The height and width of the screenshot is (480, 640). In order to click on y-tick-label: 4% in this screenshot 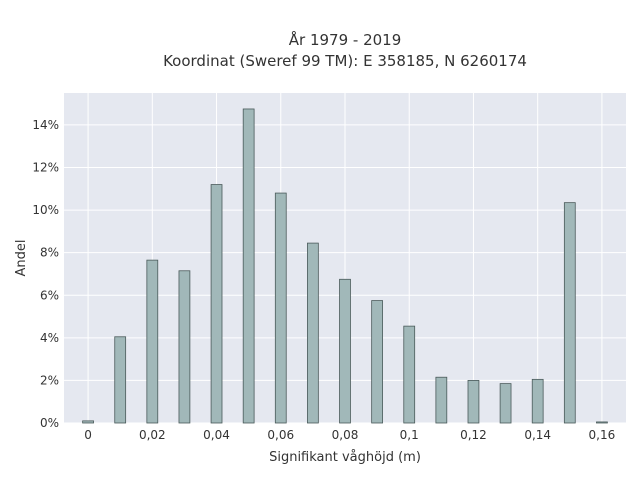, I will do `click(49, 338)`.